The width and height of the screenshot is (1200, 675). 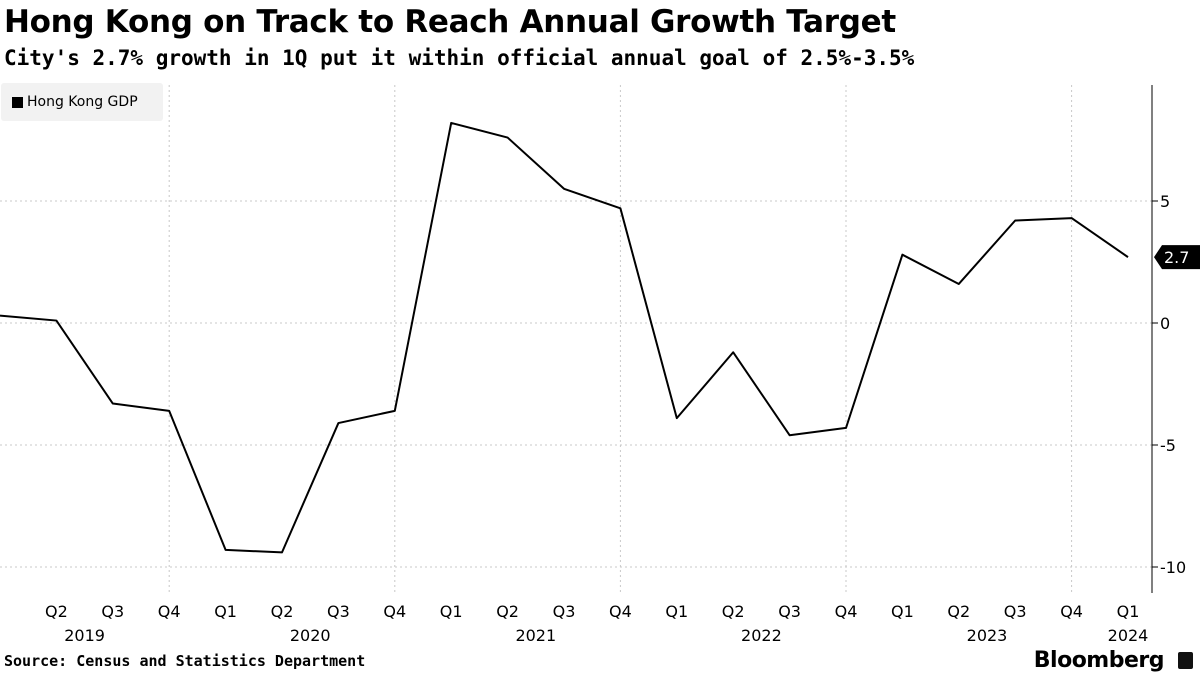 What do you see at coordinates (535, 635) in the screenshot?
I see `x-year-label: 2021` at bounding box center [535, 635].